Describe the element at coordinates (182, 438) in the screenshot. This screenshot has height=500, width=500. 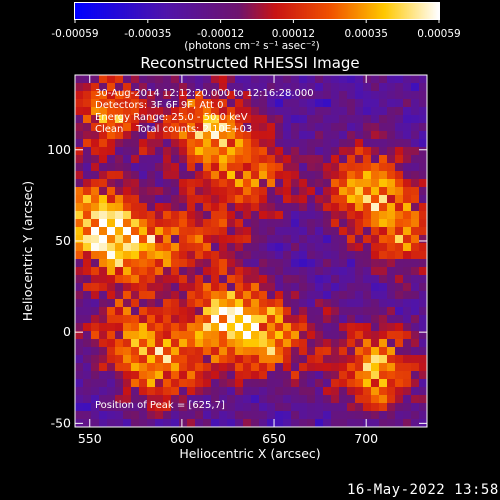
I see `x-tick-label: 600` at that location.